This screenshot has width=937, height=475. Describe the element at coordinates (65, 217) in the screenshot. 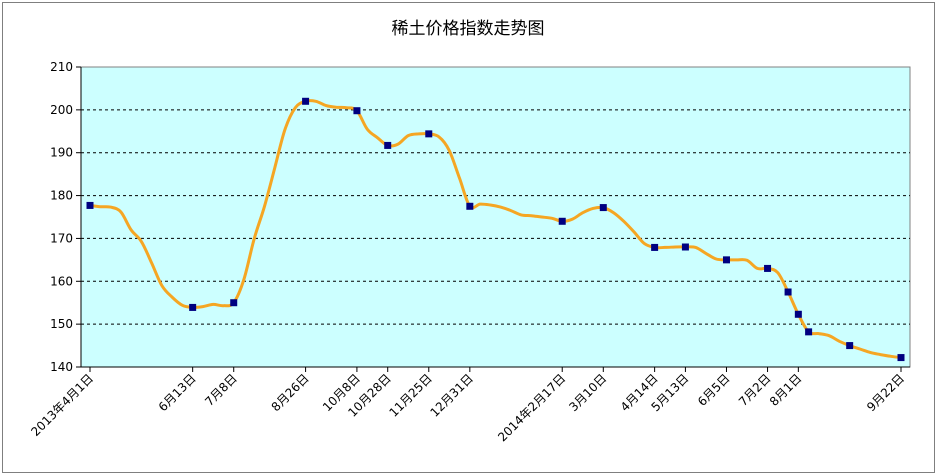

I see `y-axis: 140 150 160 170 180 190 200 210` at that location.